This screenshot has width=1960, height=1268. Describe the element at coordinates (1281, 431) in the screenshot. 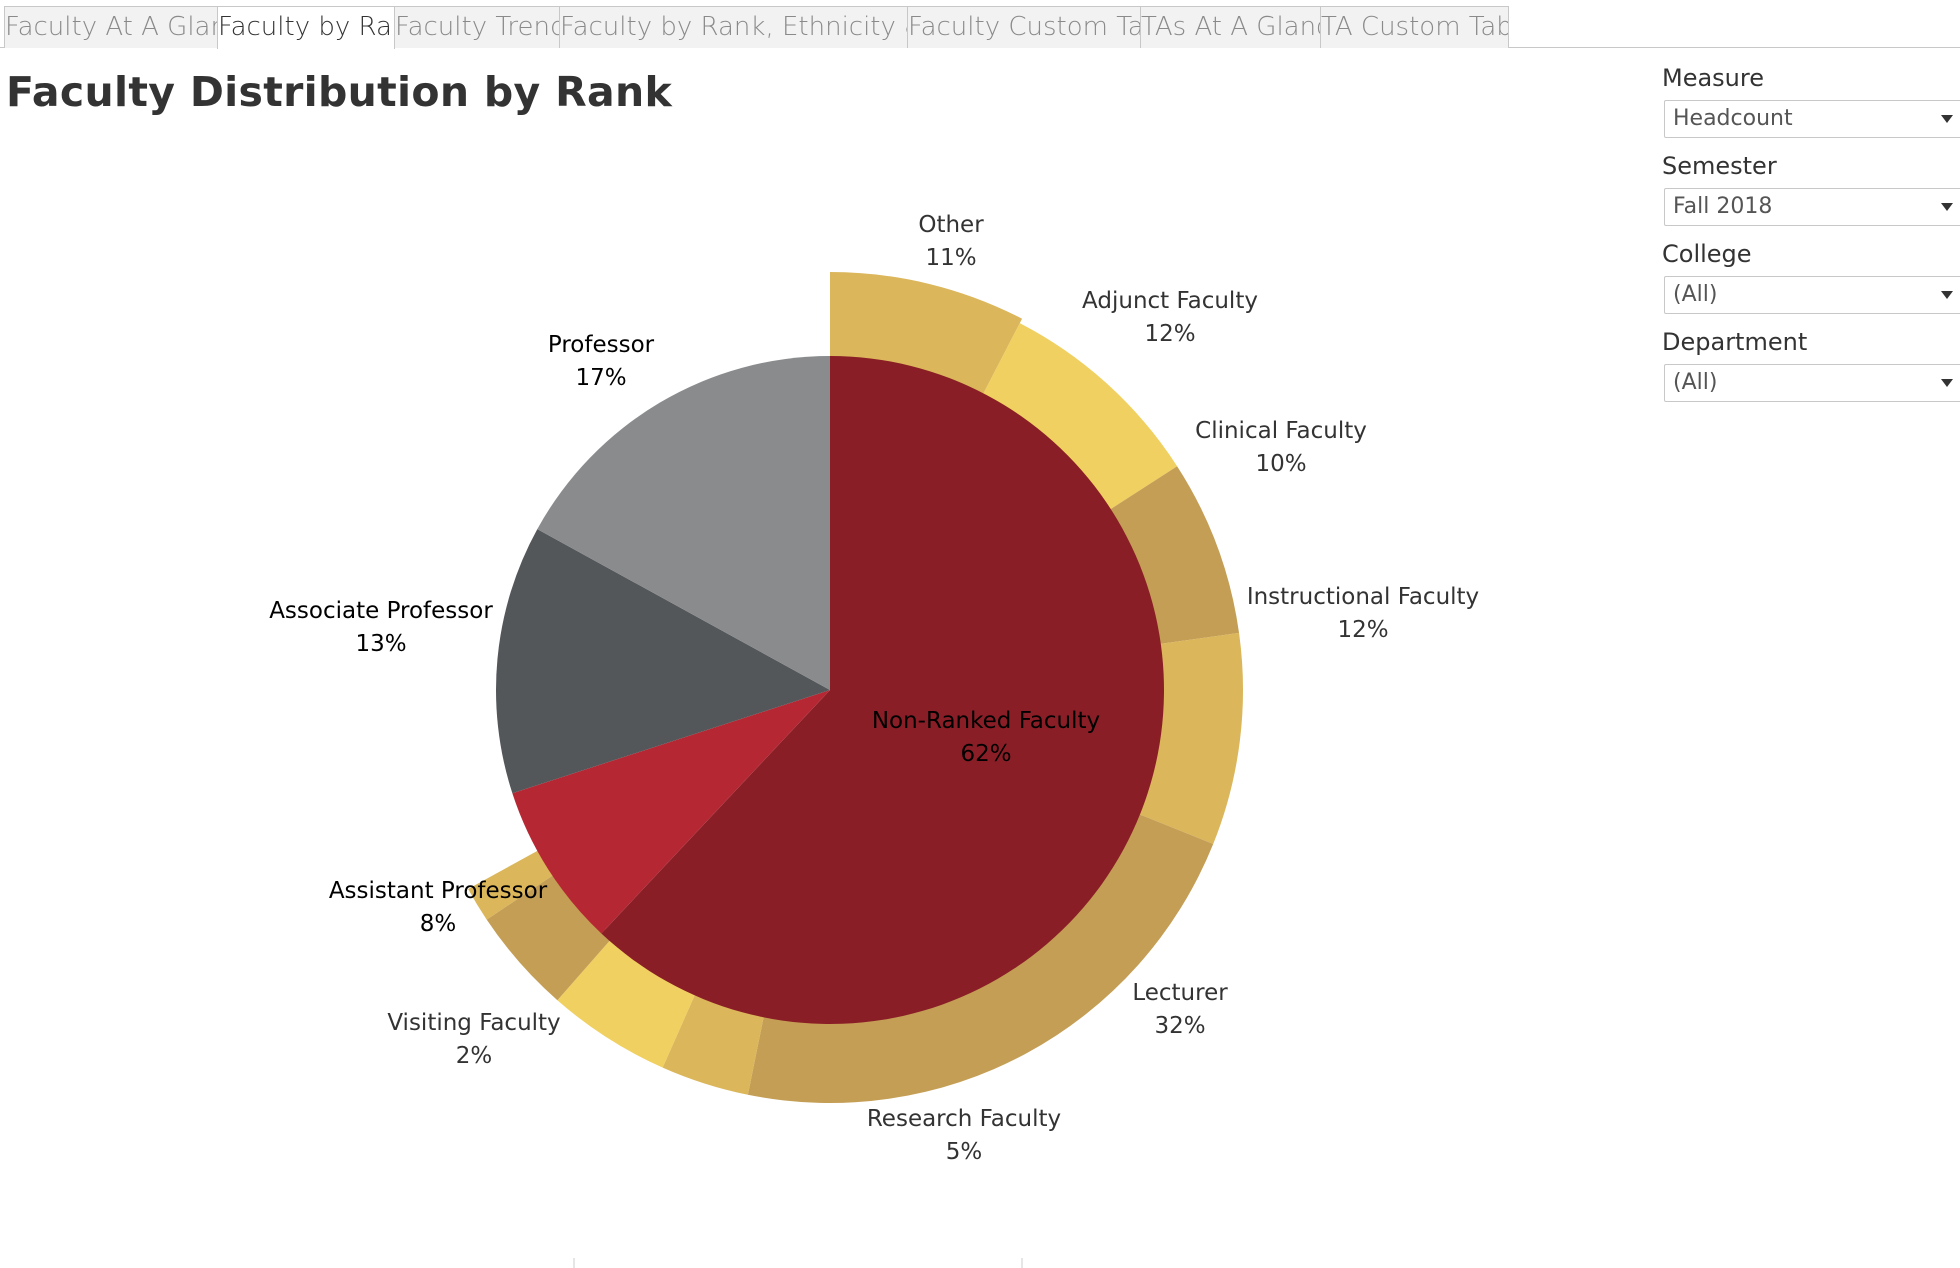

I see `label-clinical-faculty: Clinical Faculty` at that location.